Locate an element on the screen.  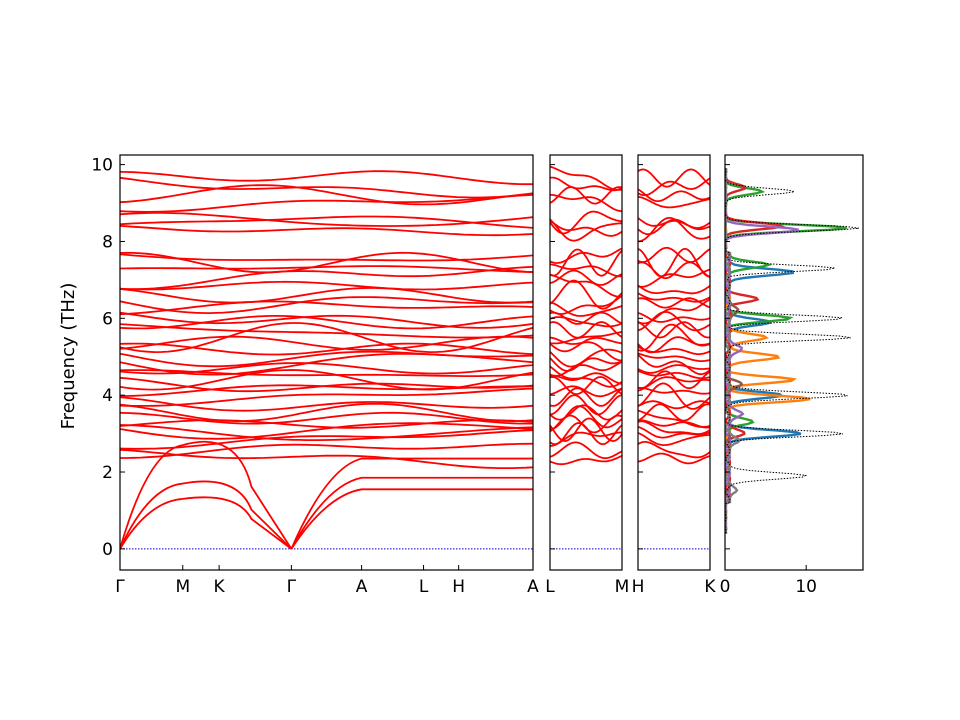
y-tick-label: 10 is located at coordinates (102, 166).